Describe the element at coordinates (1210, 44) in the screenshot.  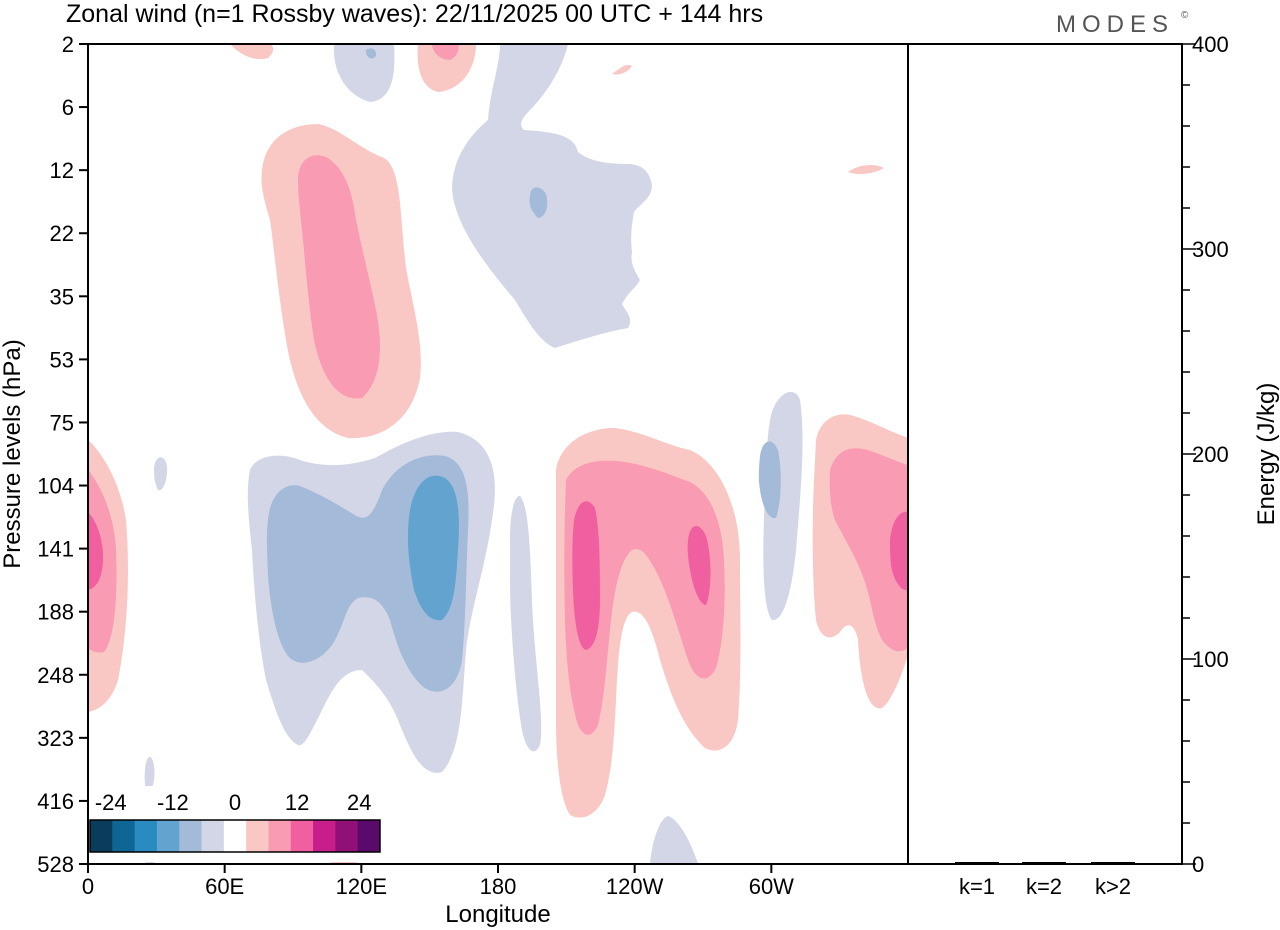
I see `energy-tick-label: 400` at that location.